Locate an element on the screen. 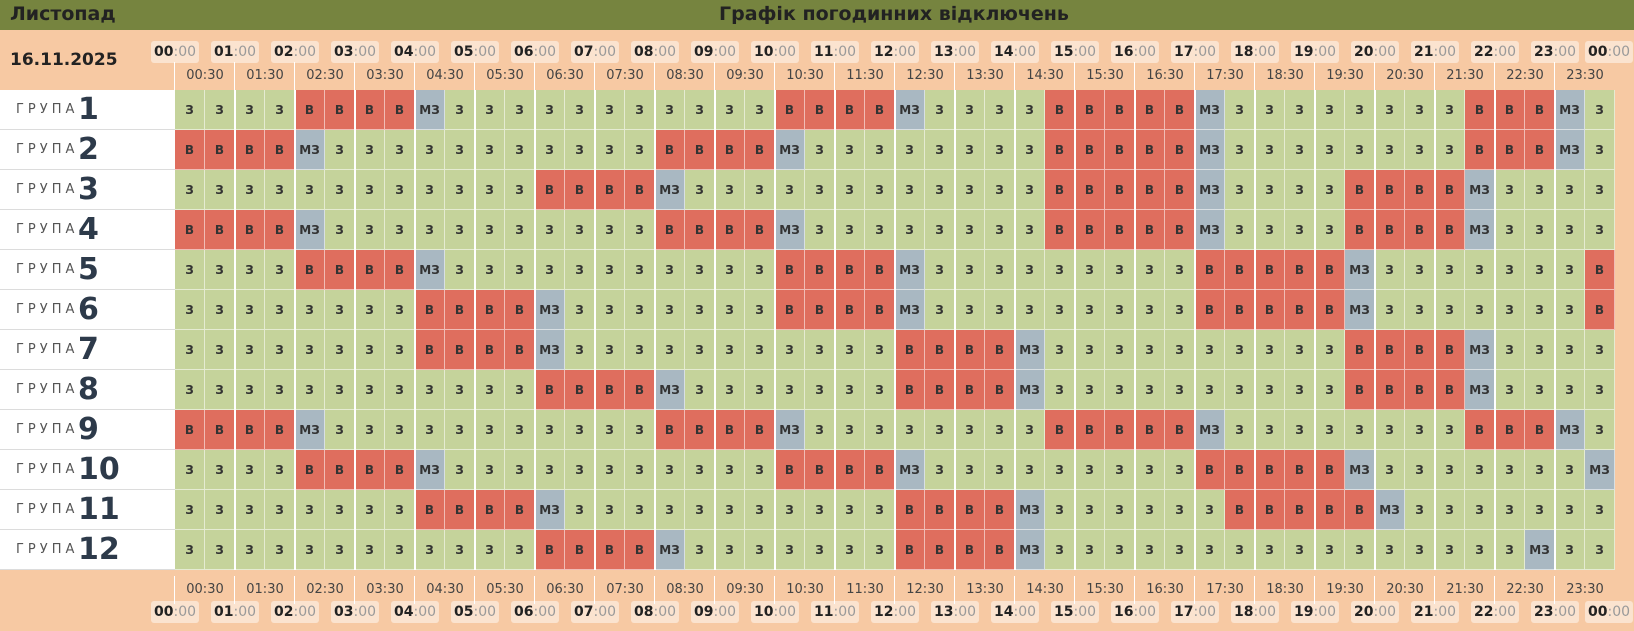 This screenshot has width=1634, height=631. group-number: 4 is located at coordinates (88, 229).